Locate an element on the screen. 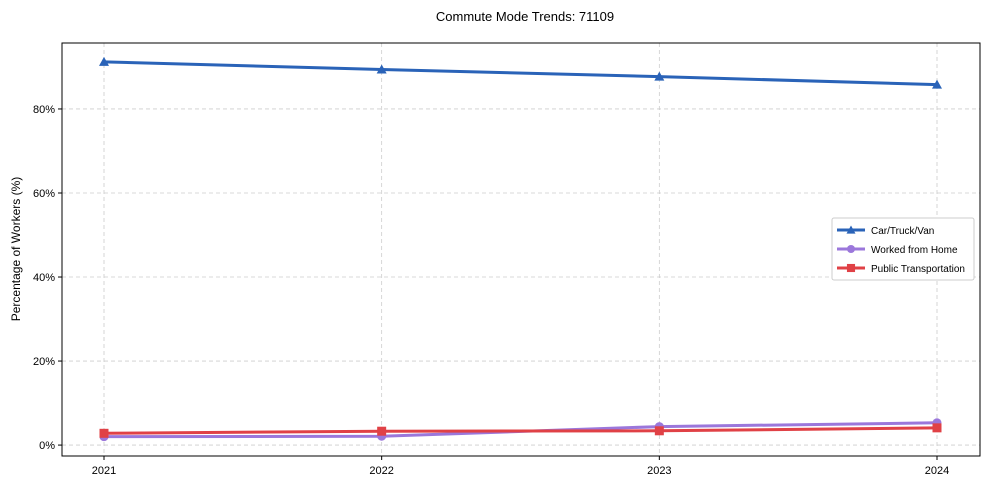  y-axis-label: Percentage of Workers (%) is located at coordinates (16, 249).